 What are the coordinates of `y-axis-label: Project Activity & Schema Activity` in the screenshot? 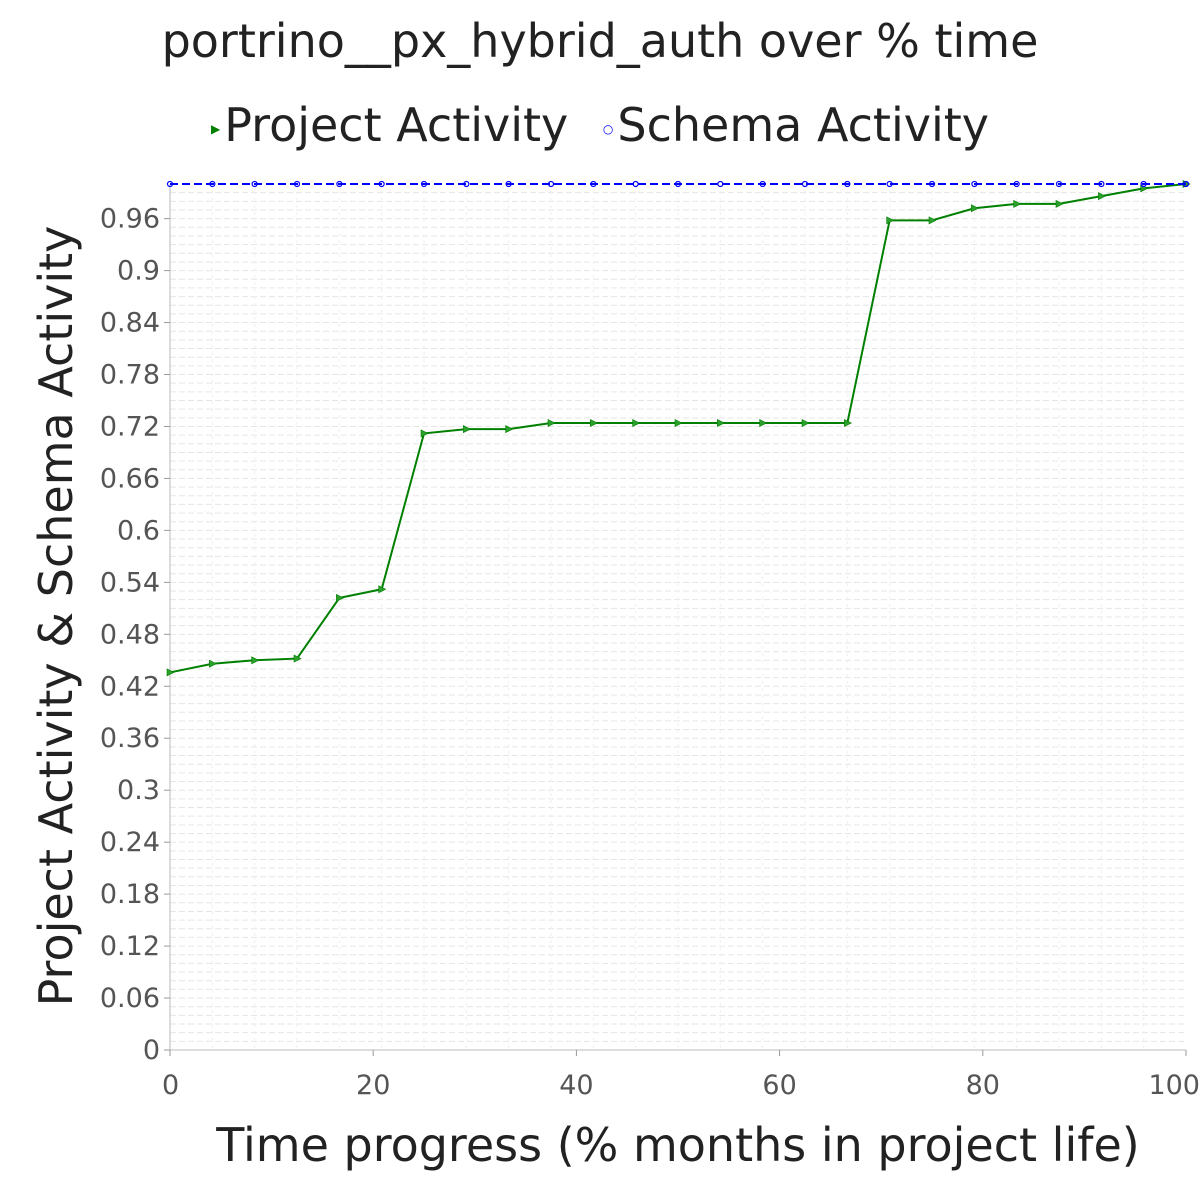 It's located at (56, 616).